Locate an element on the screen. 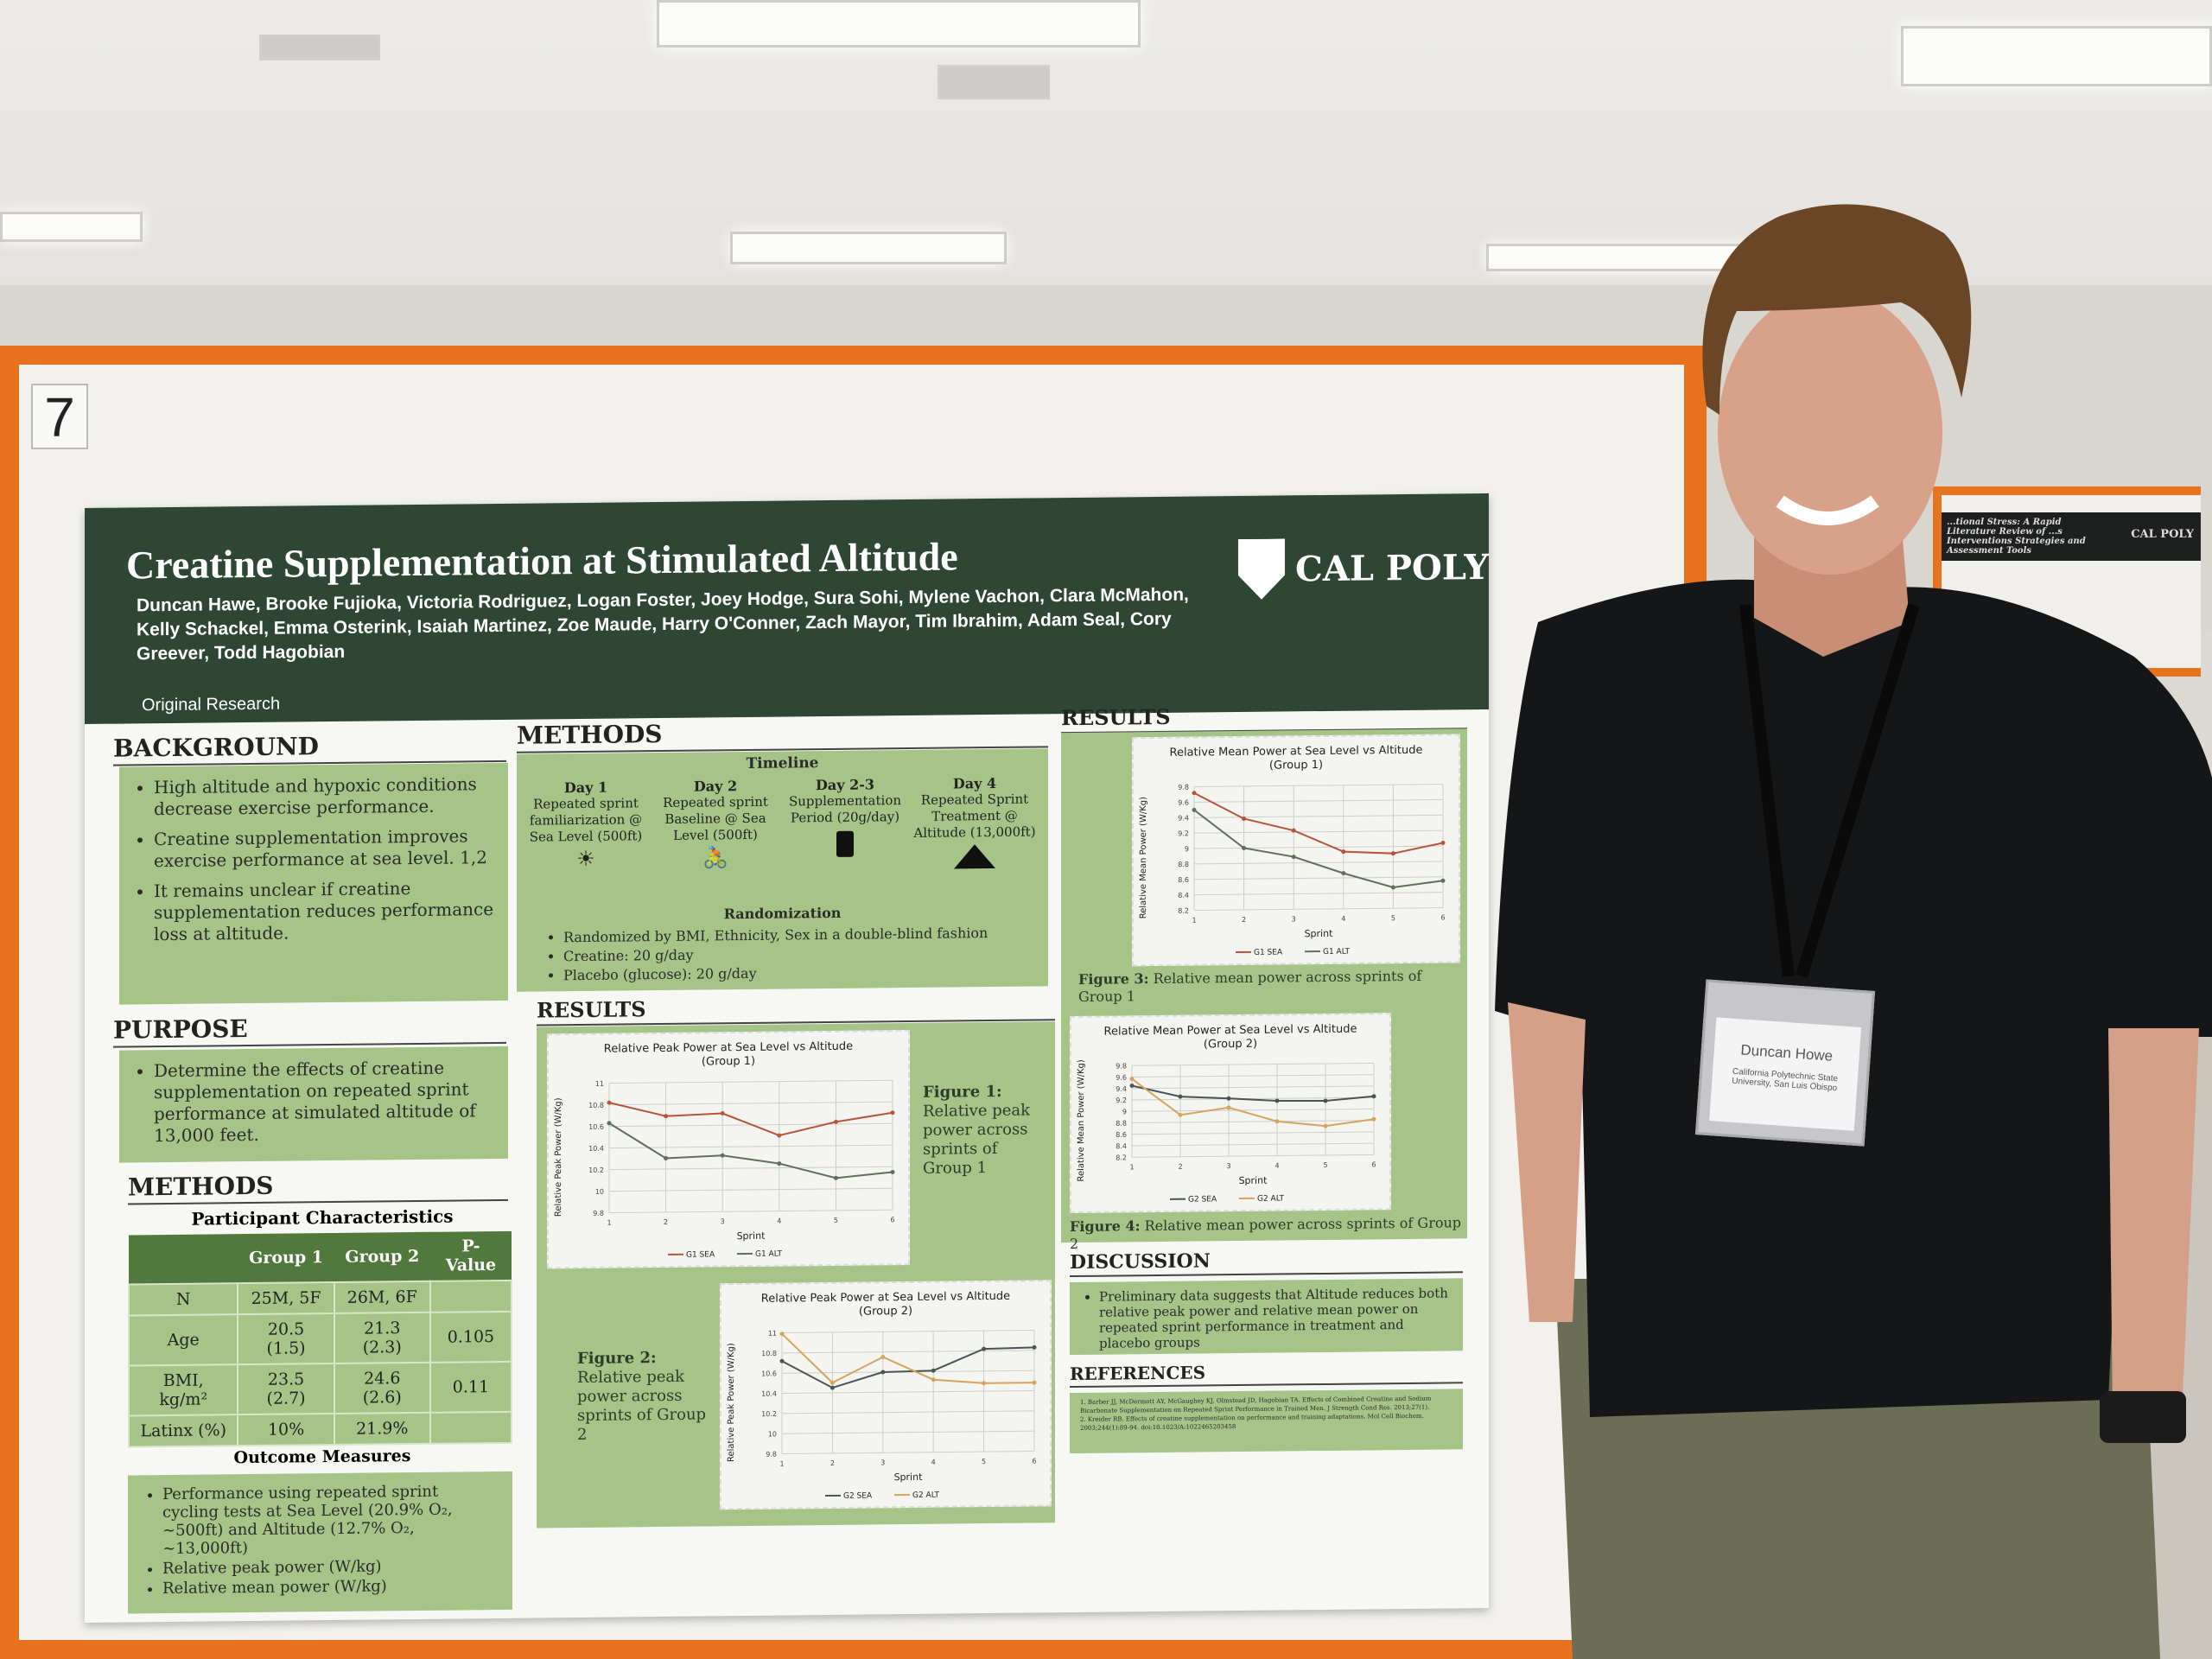  table-cell: 24.6 (2.6) is located at coordinates (382, 1388).